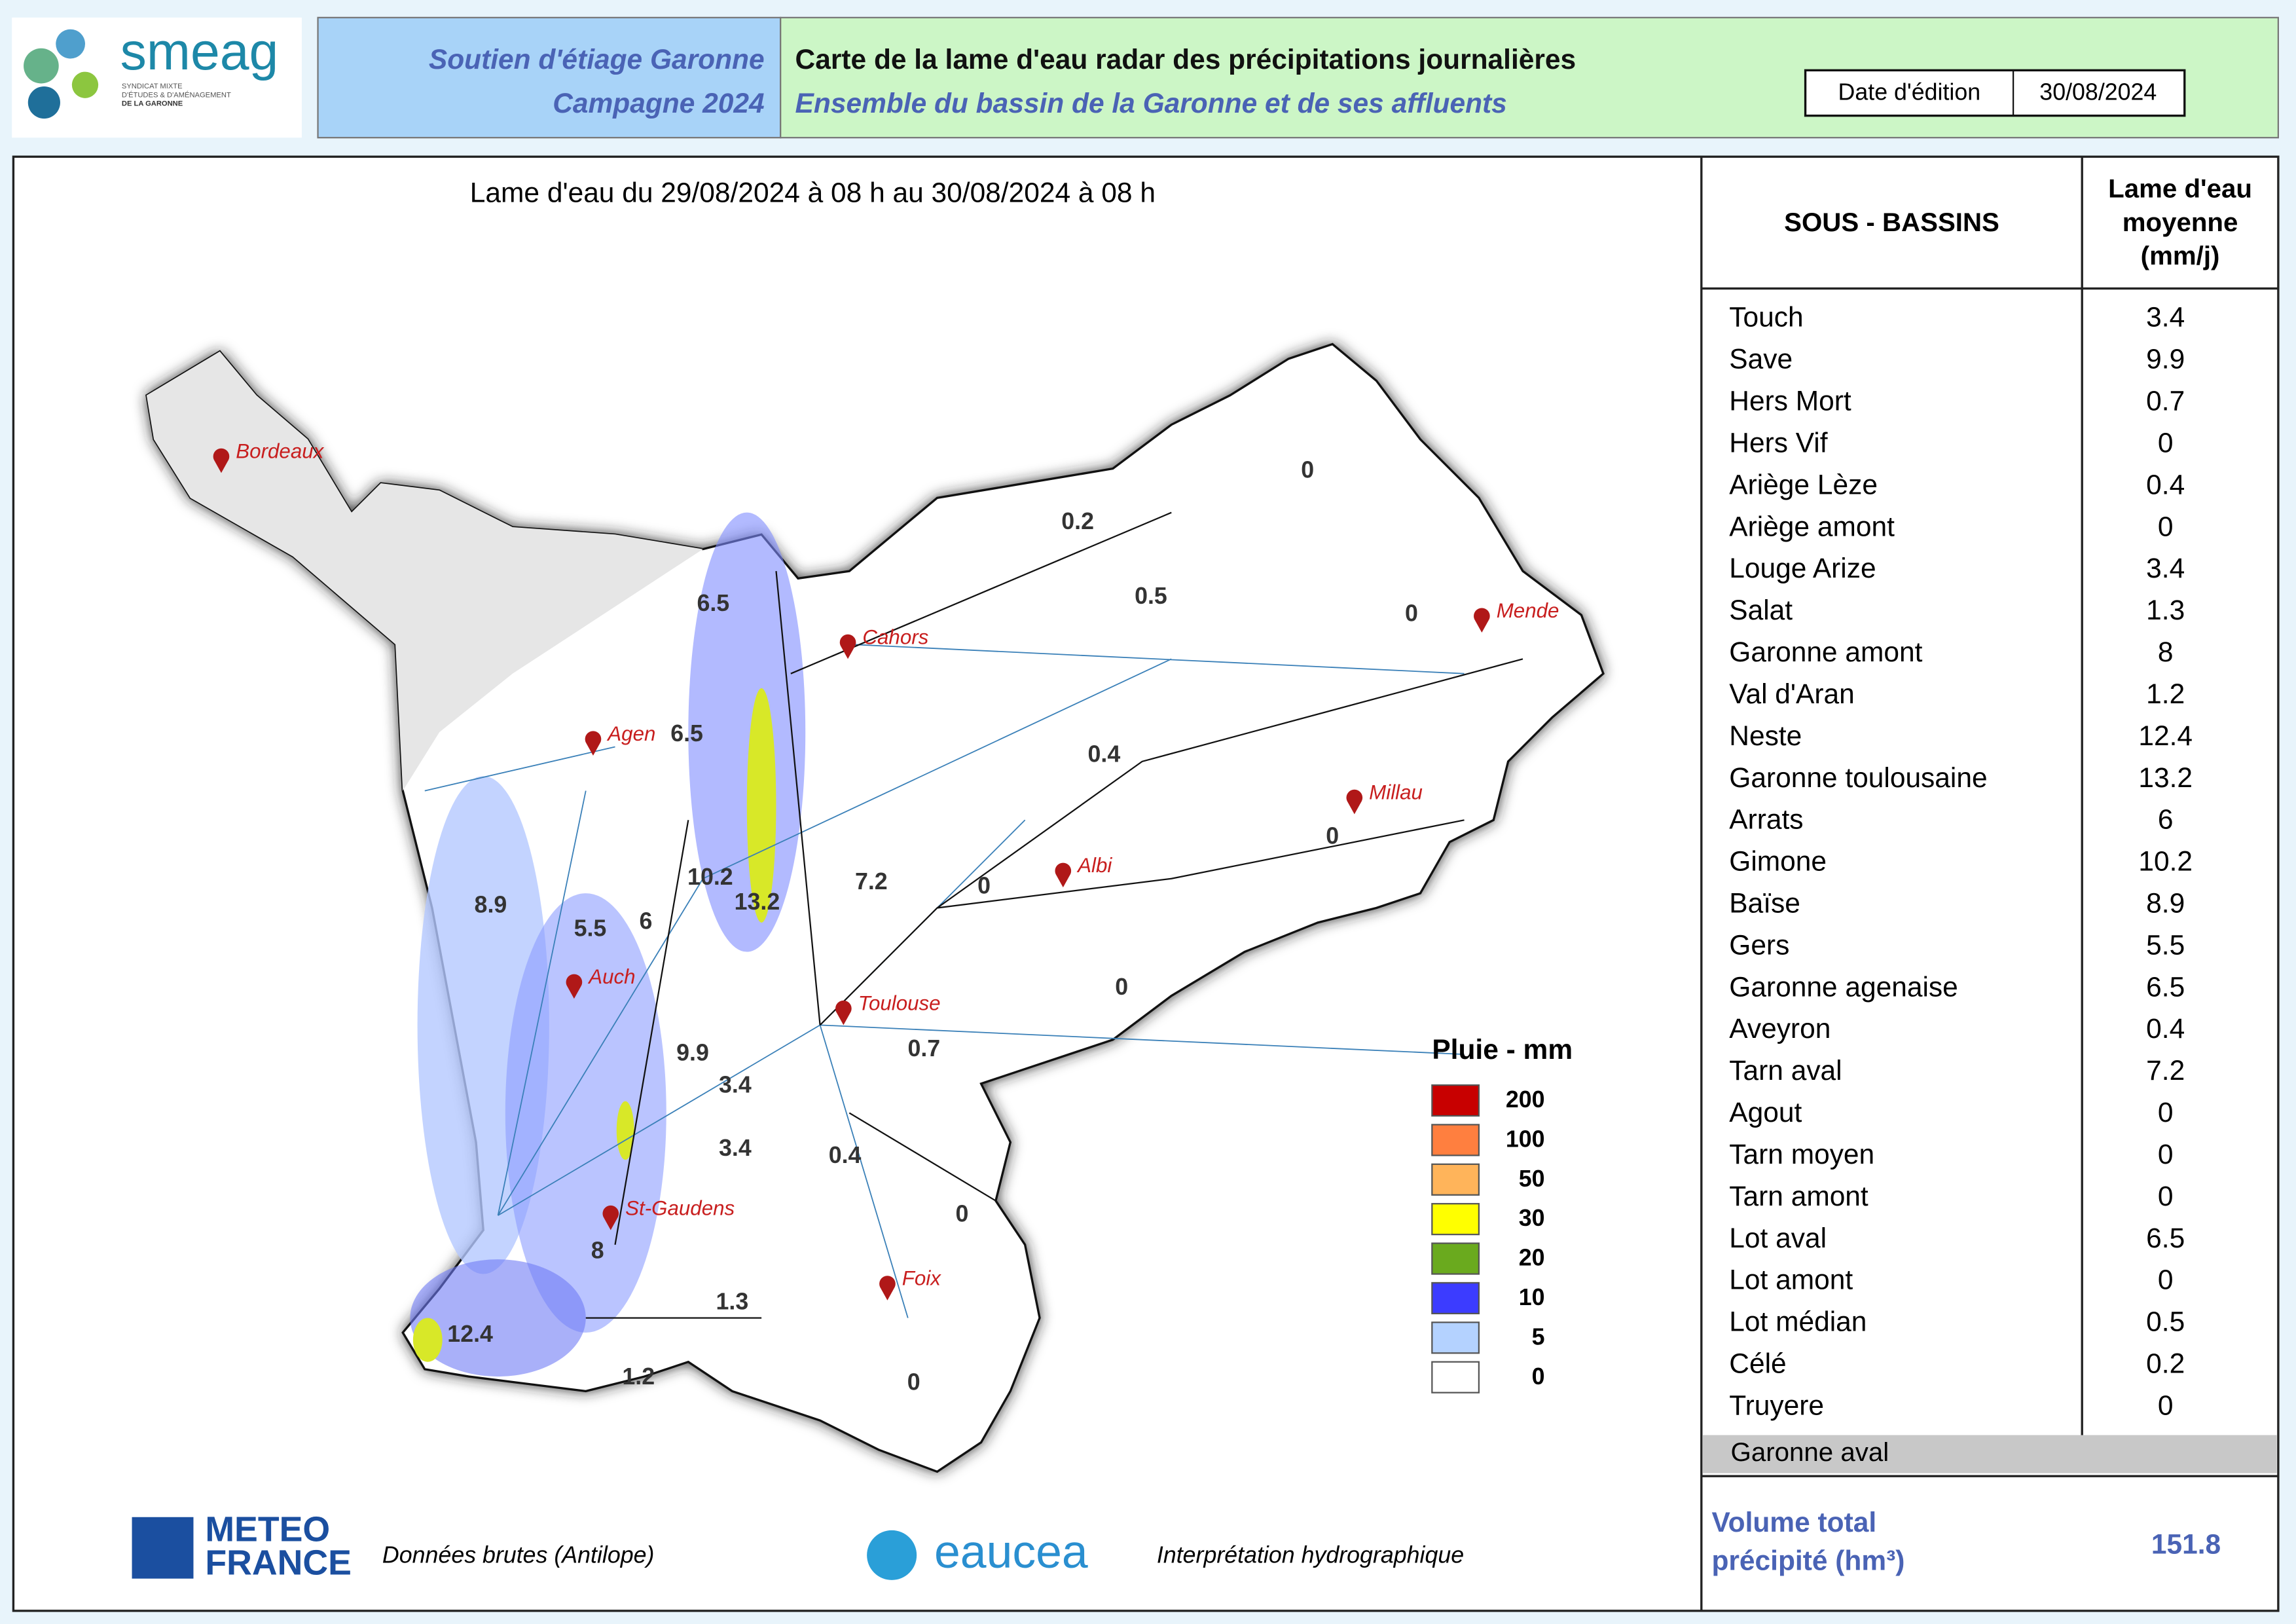  I want to click on basin-value: 6, so click(646, 921).